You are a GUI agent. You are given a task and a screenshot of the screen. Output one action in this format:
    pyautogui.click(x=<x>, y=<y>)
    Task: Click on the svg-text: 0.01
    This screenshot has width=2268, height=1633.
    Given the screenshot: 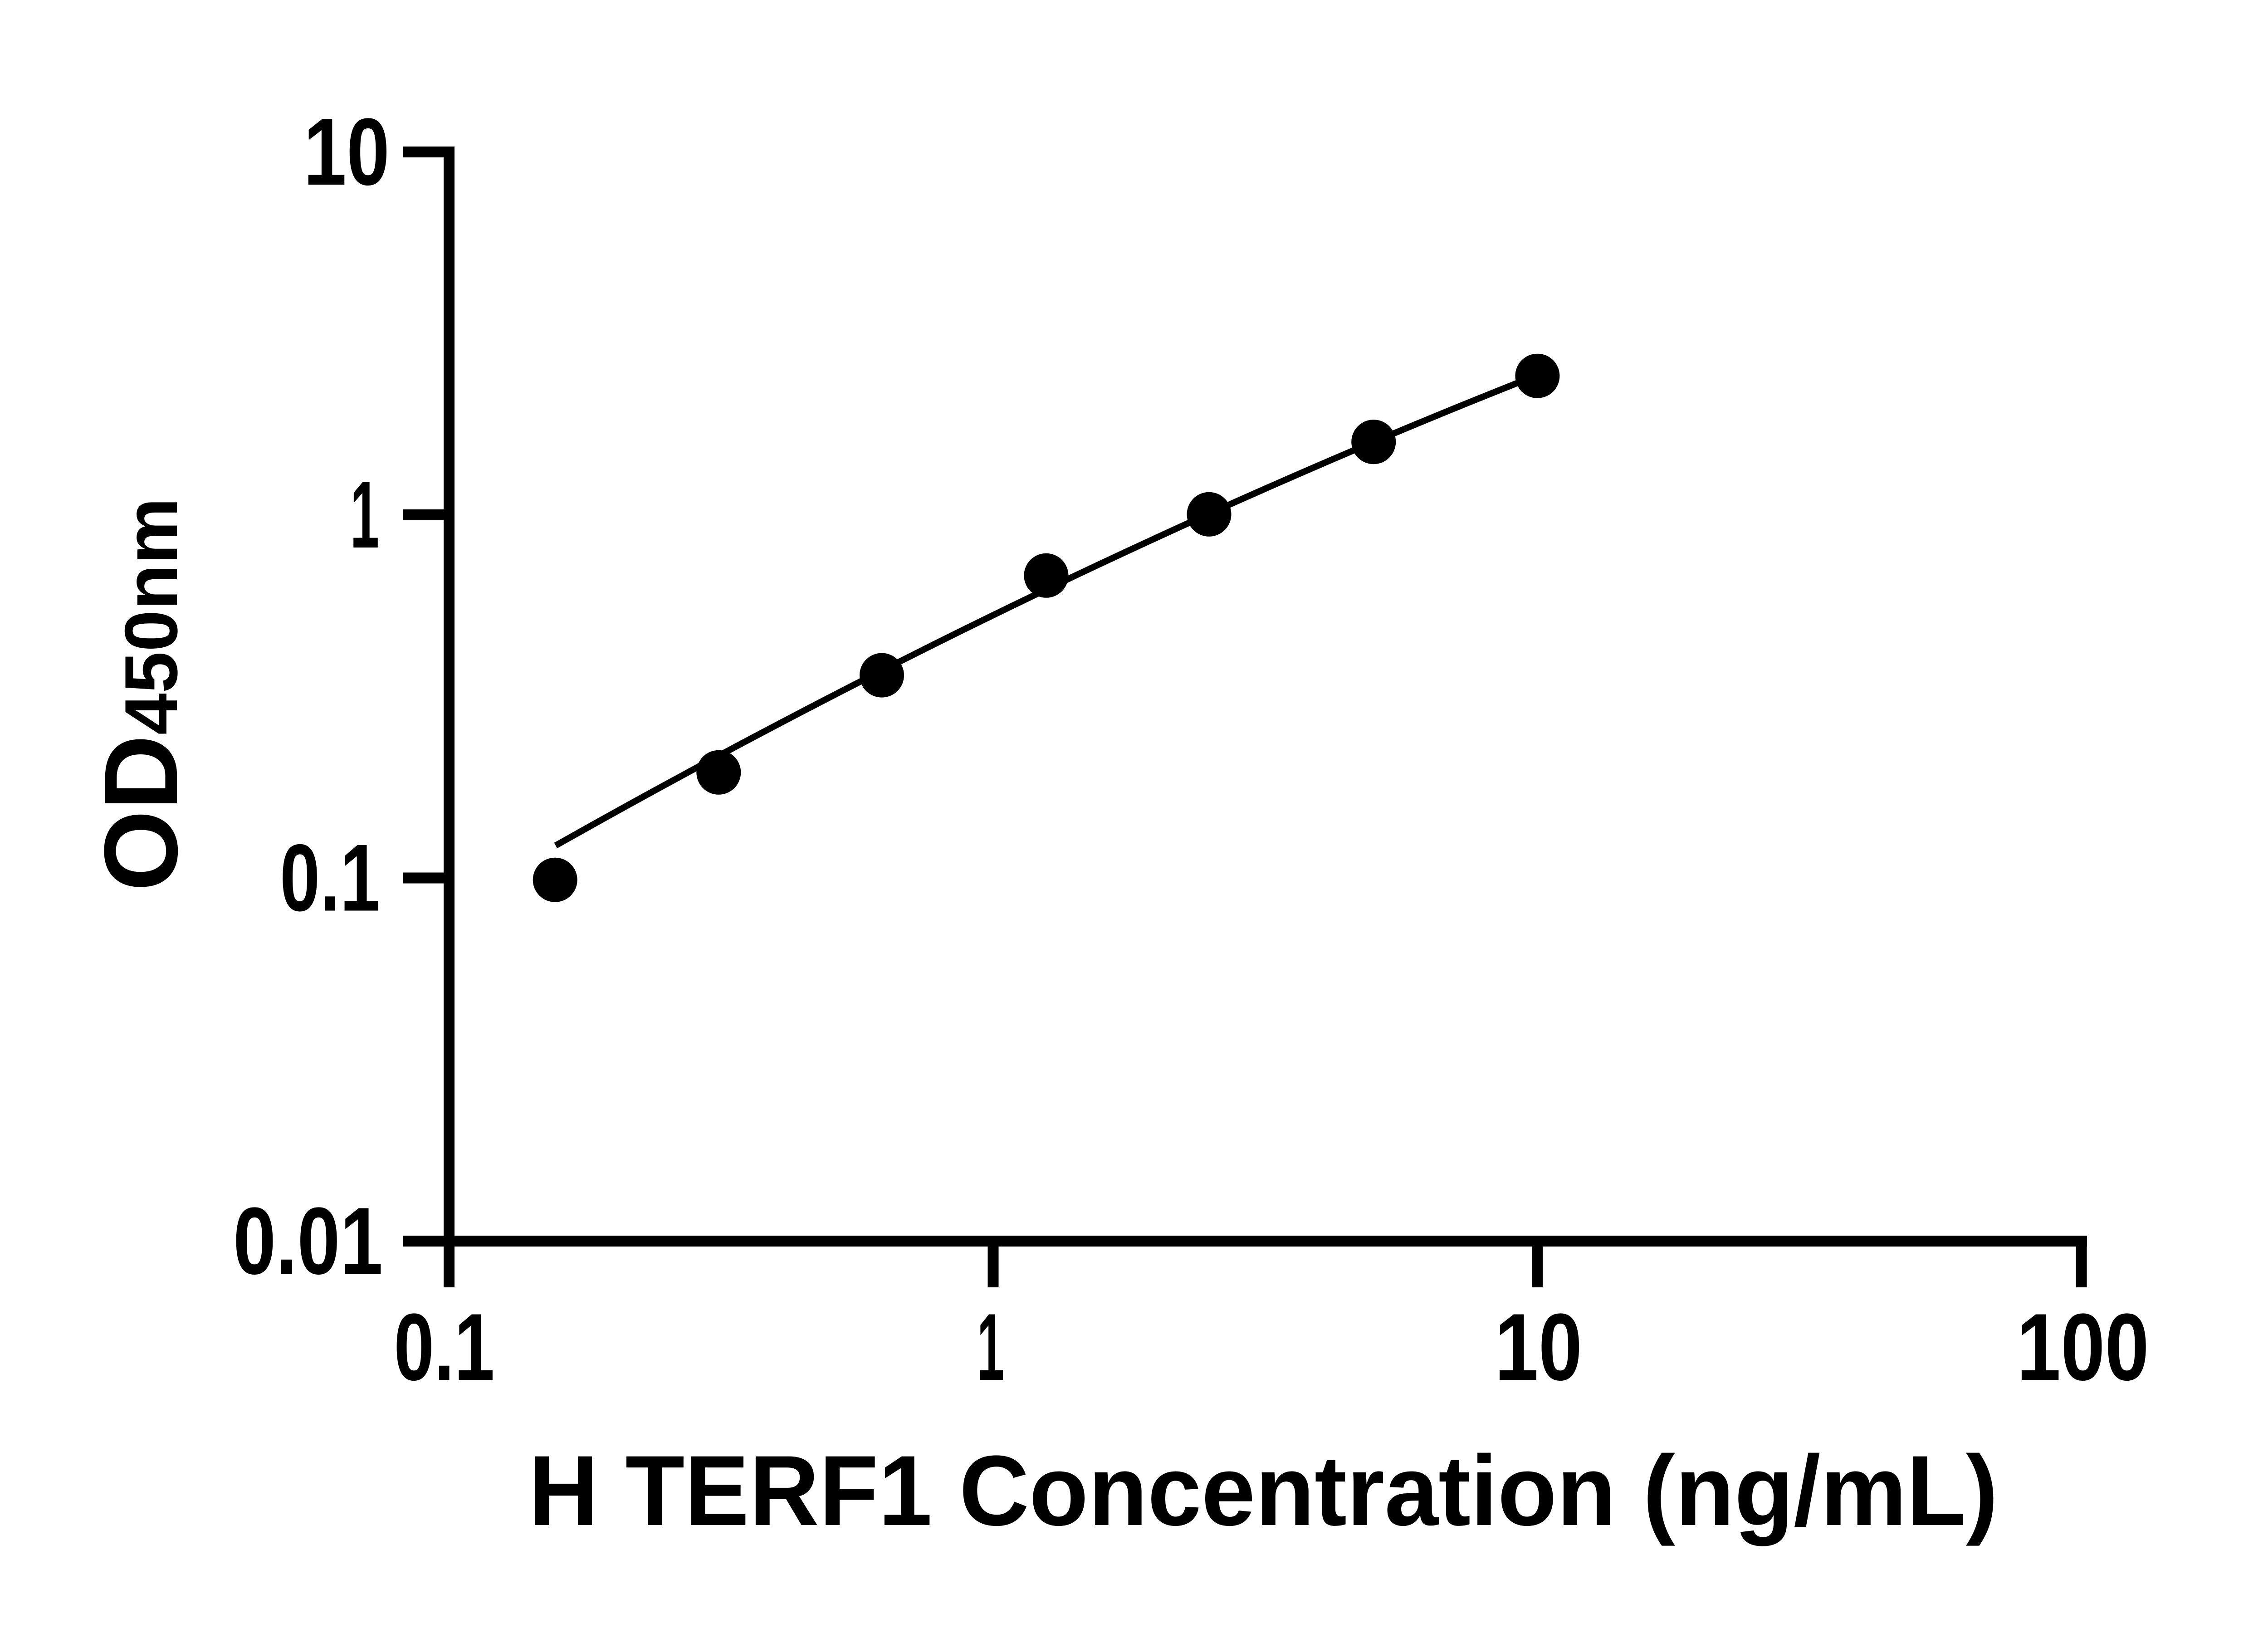 What is the action you would take?
    pyautogui.click(x=308, y=1241)
    